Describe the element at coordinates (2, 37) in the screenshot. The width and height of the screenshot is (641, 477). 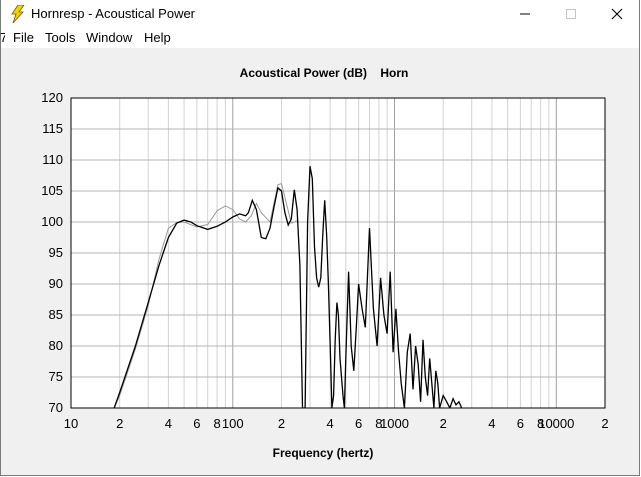
I see `background-window-glyph: 7` at that location.